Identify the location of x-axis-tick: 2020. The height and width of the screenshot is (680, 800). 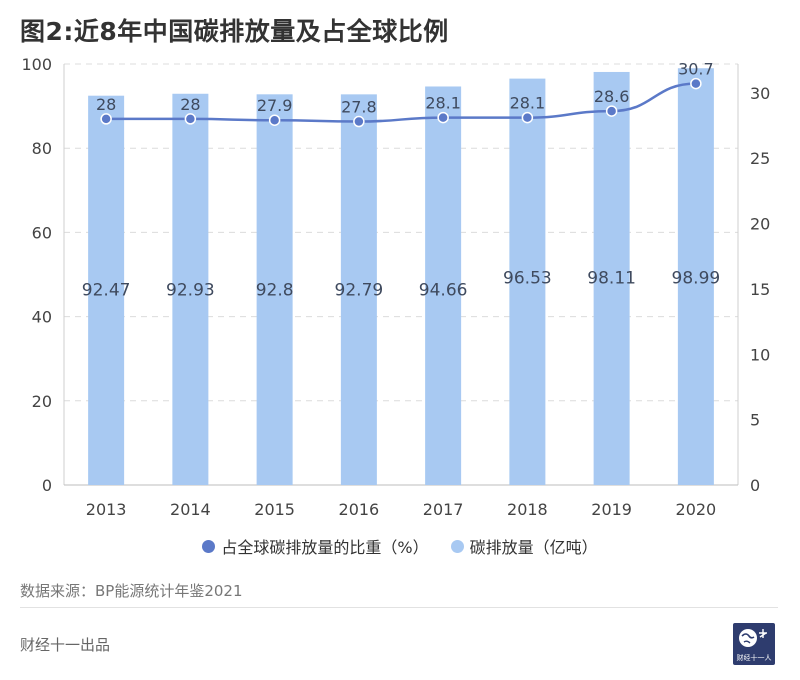
(696, 509).